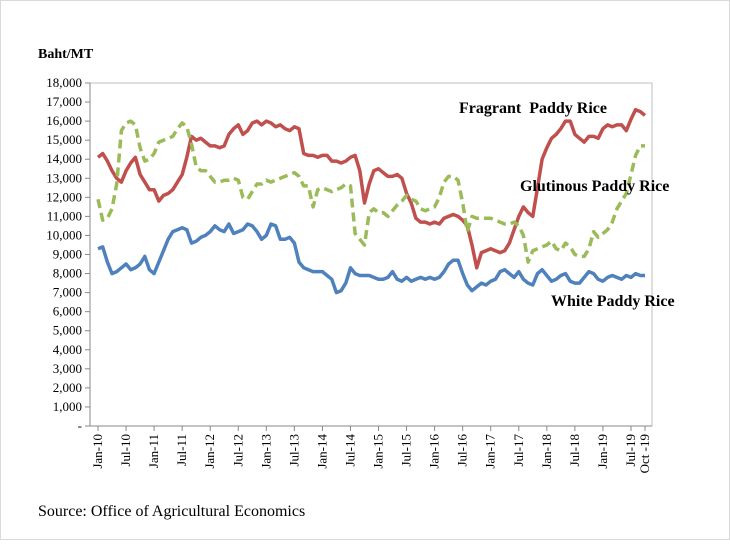 The image size is (730, 545). What do you see at coordinates (64, 177) in the screenshot?
I see `y-tick-label: 13,000` at bounding box center [64, 177].